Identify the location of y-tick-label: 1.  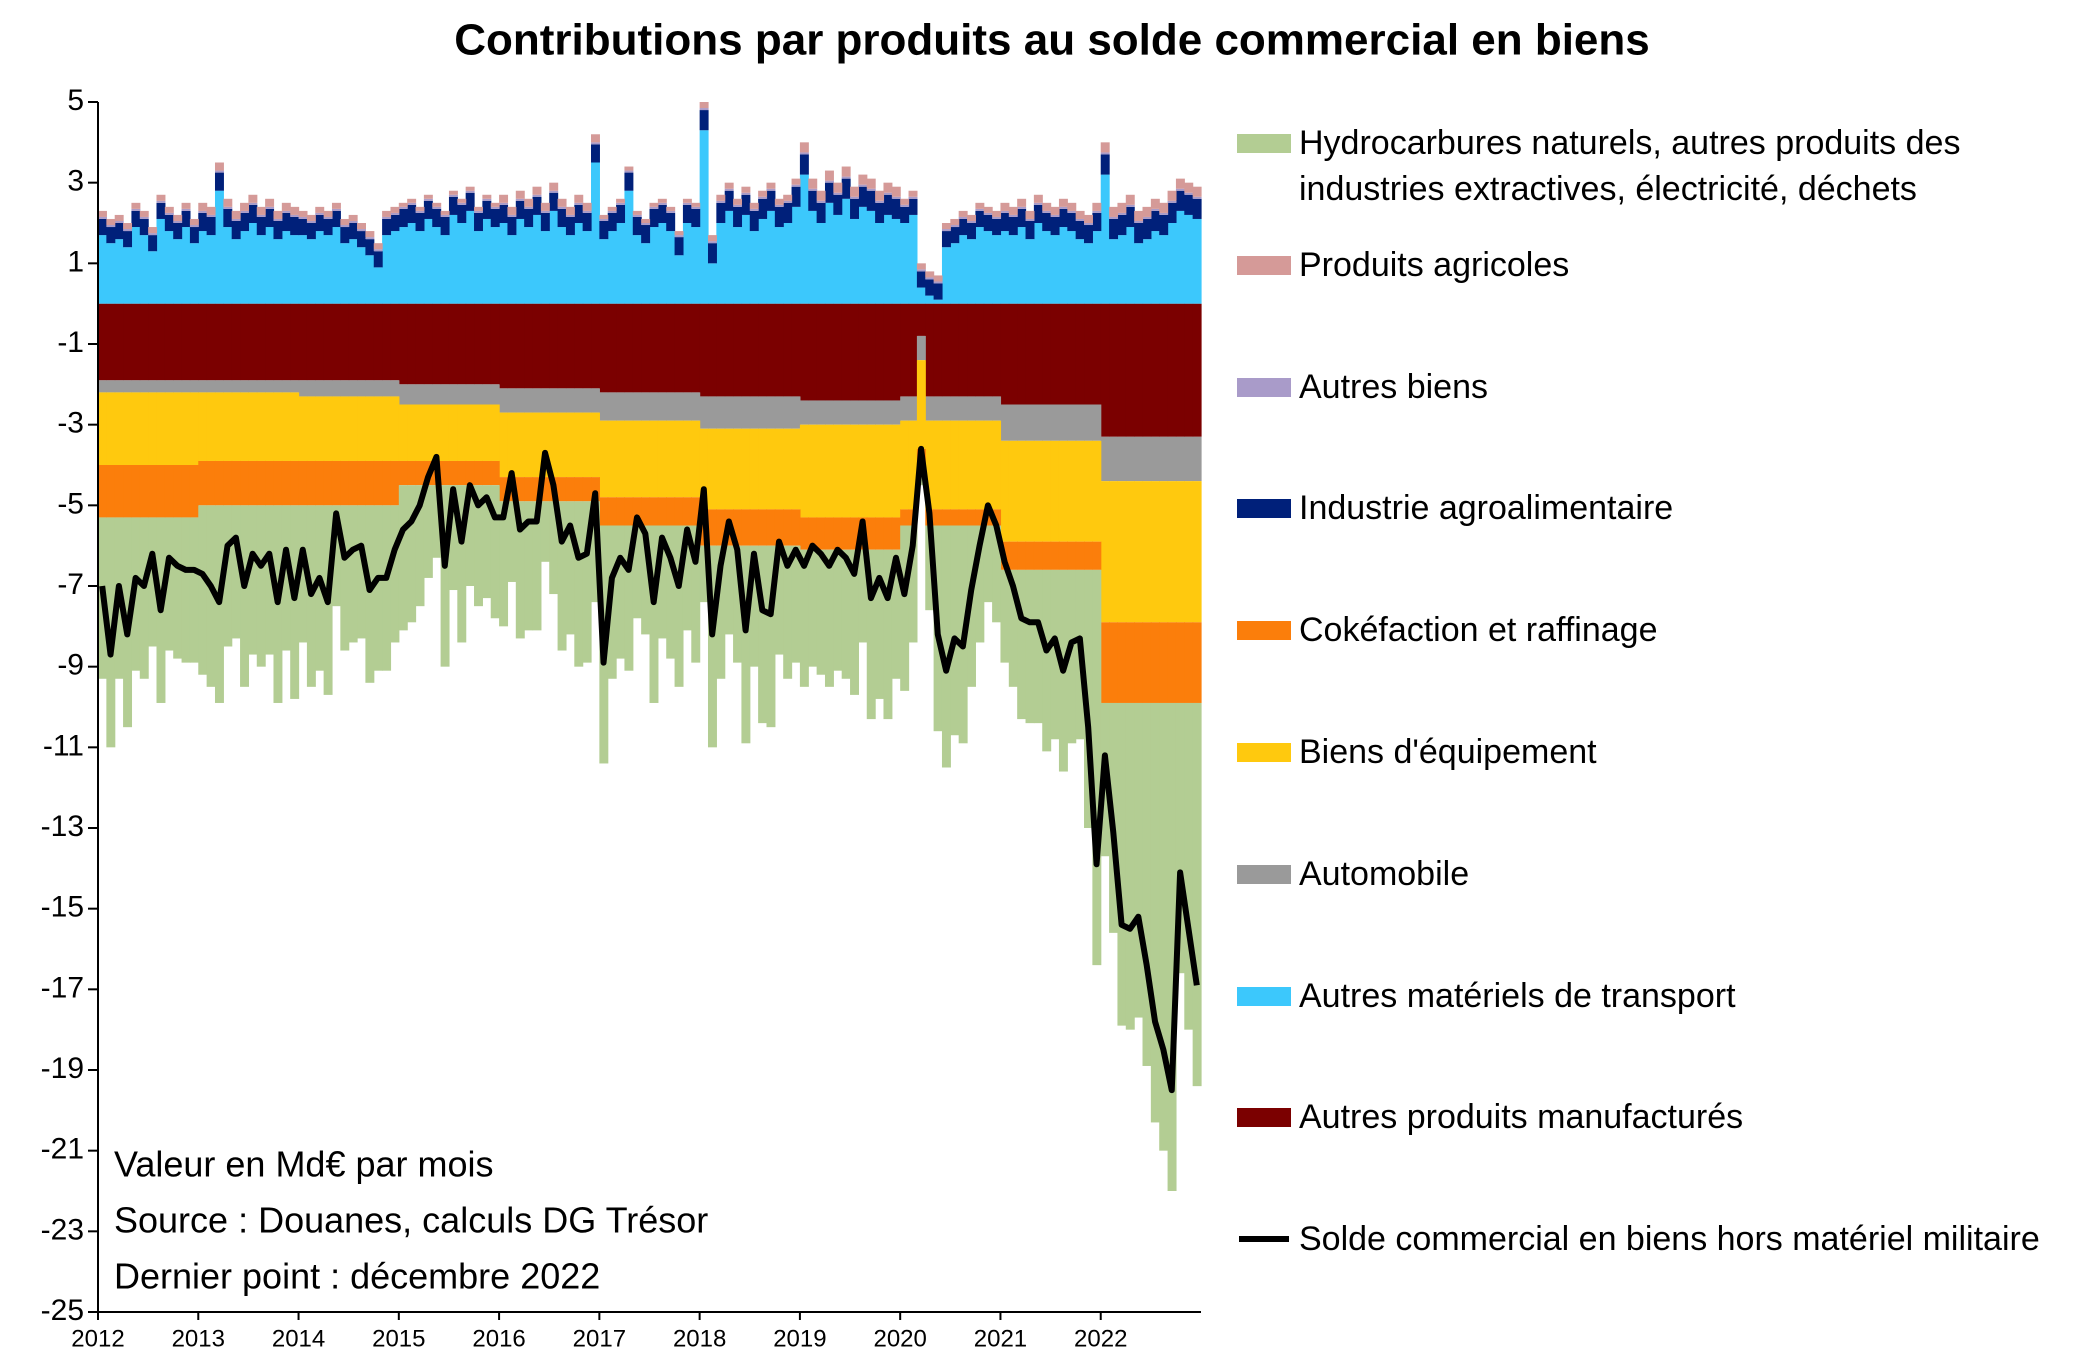
(75, 261).